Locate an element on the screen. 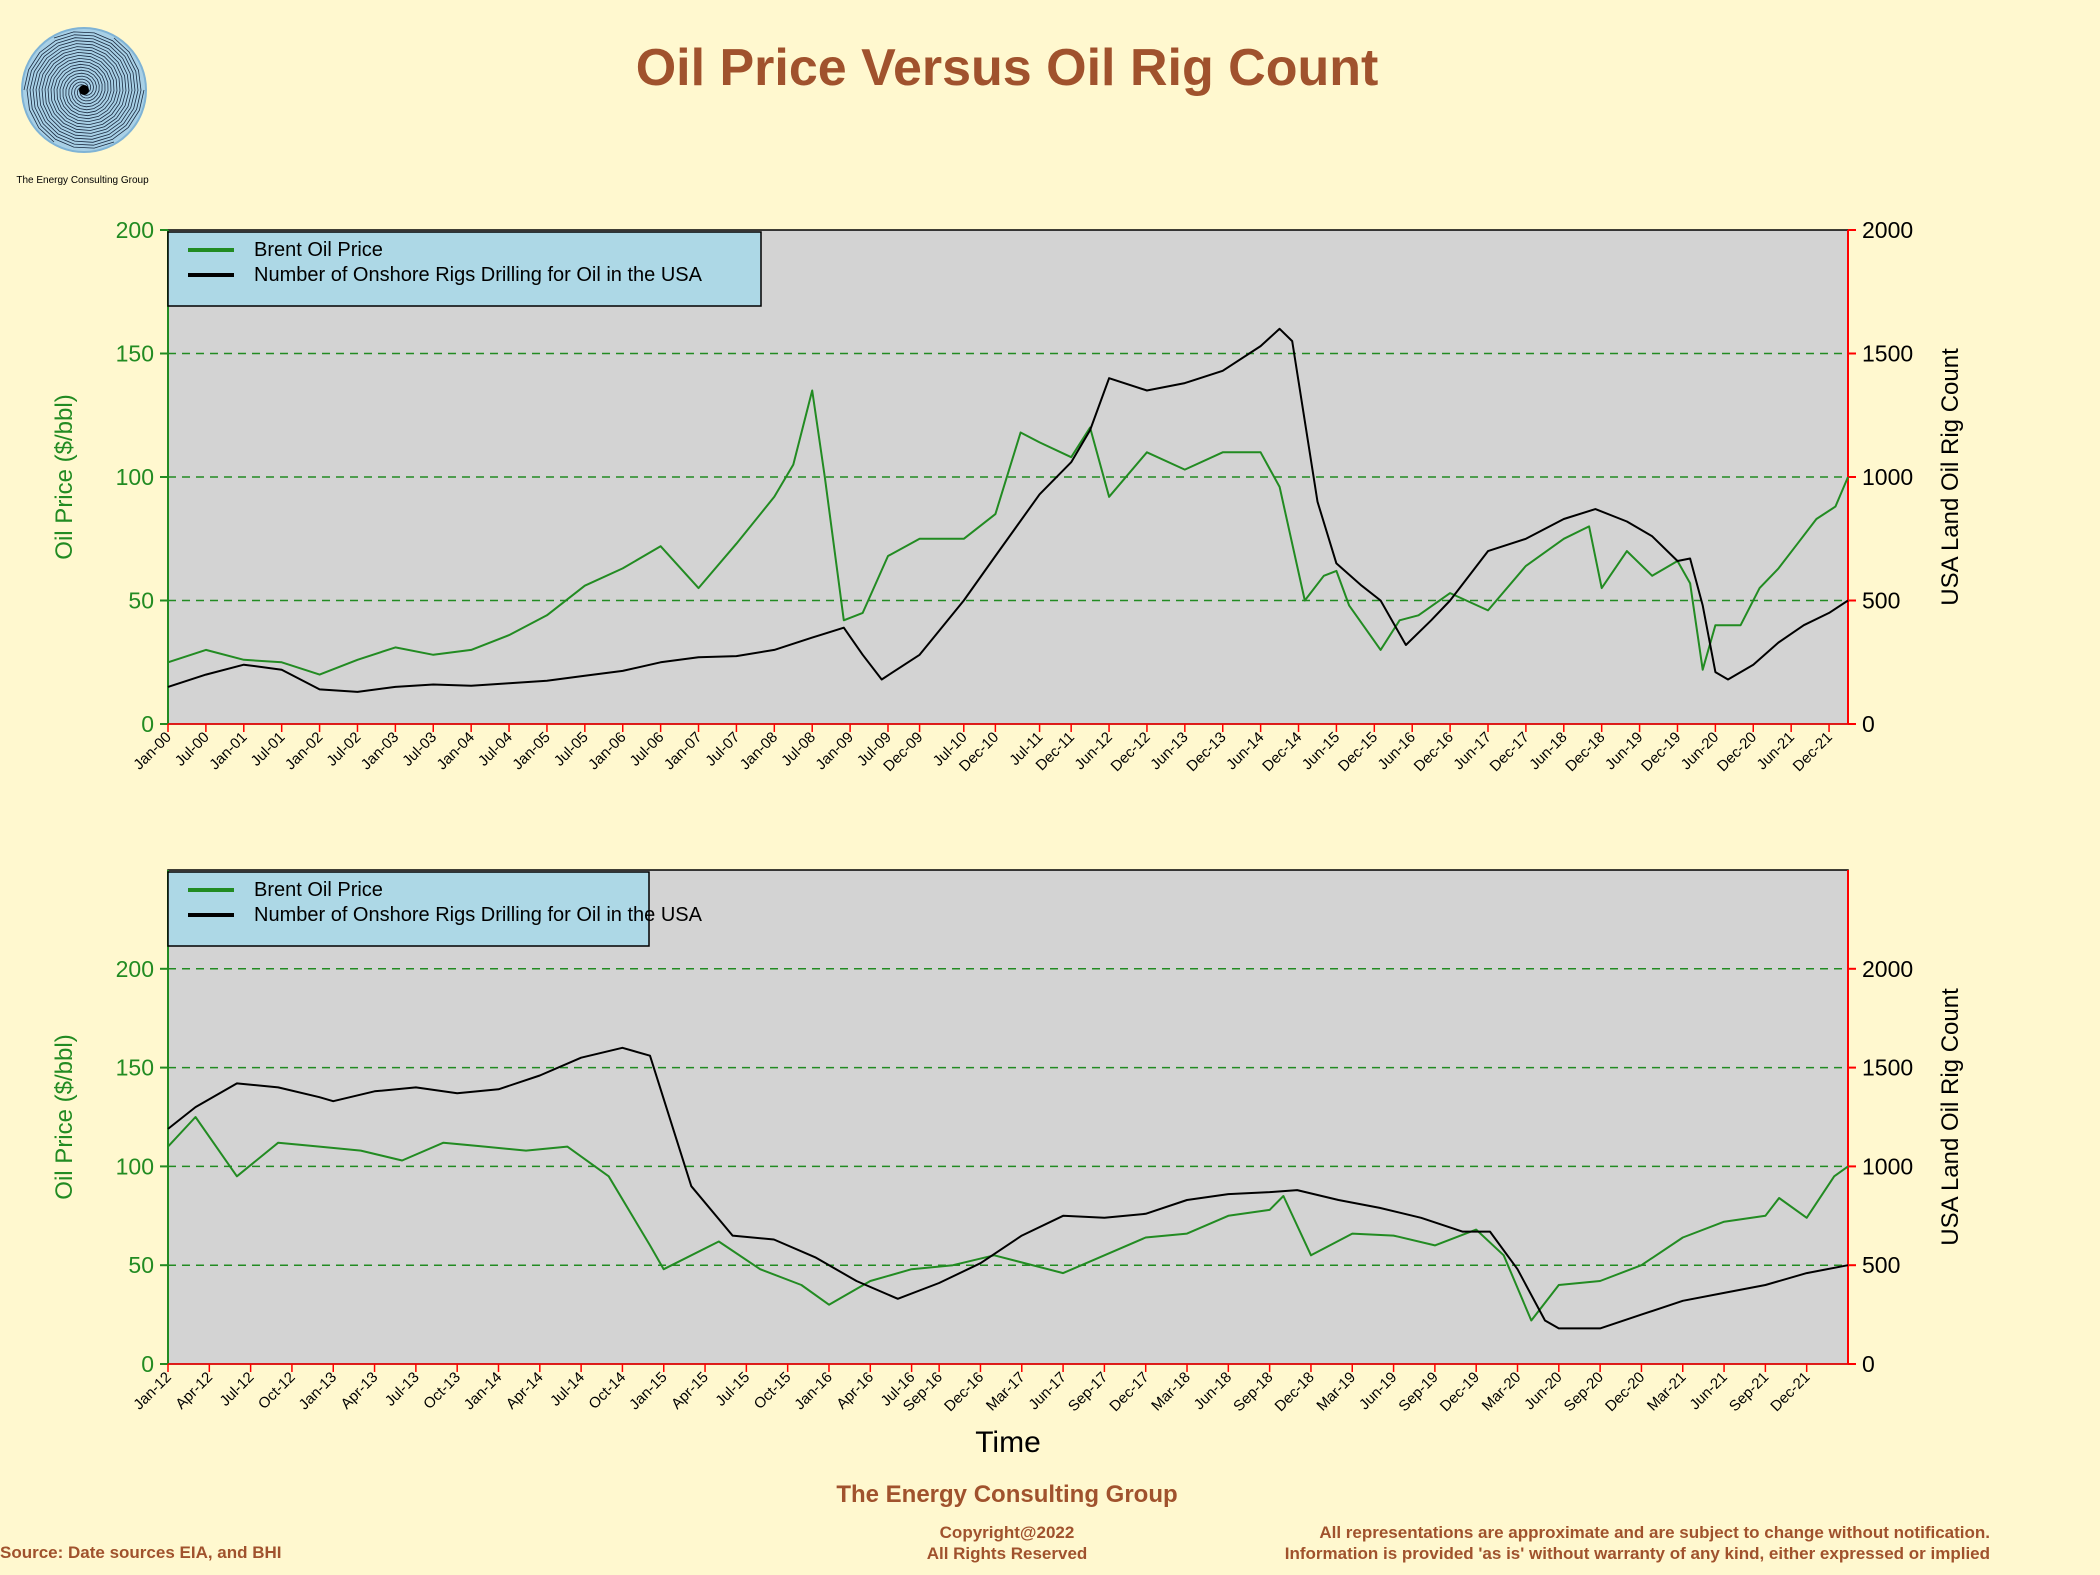 The width and height of the screenshot is (2100, 1575). page-title: Oil Price Versus Oil Rig Count is located at coordinates (1007, 68).